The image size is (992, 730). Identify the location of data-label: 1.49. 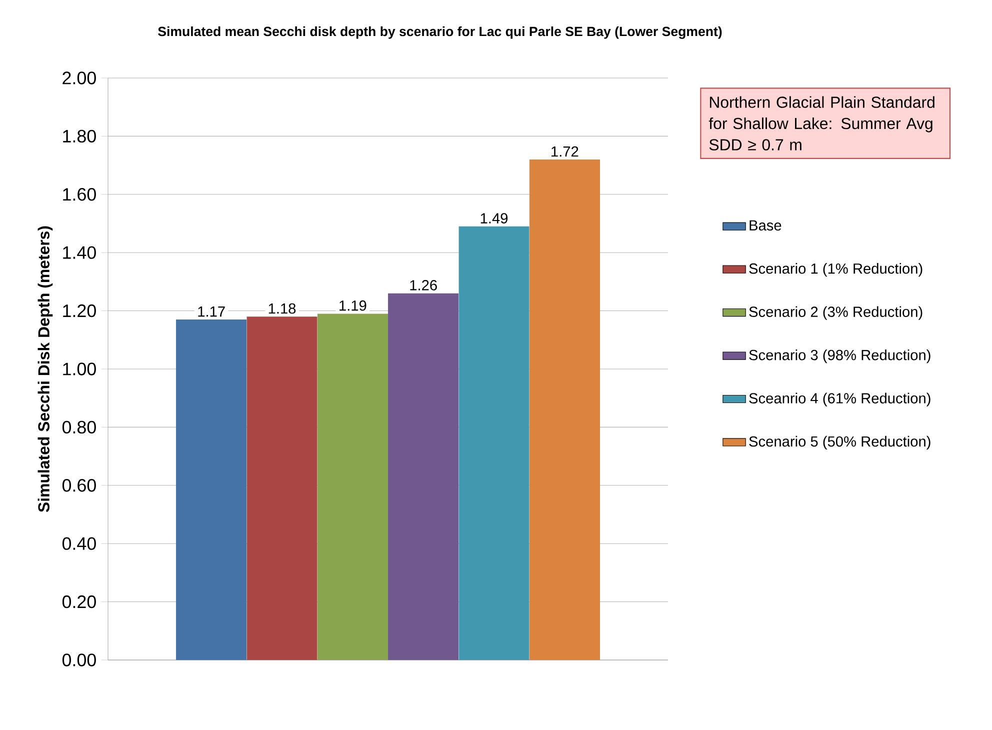
(494, 218).